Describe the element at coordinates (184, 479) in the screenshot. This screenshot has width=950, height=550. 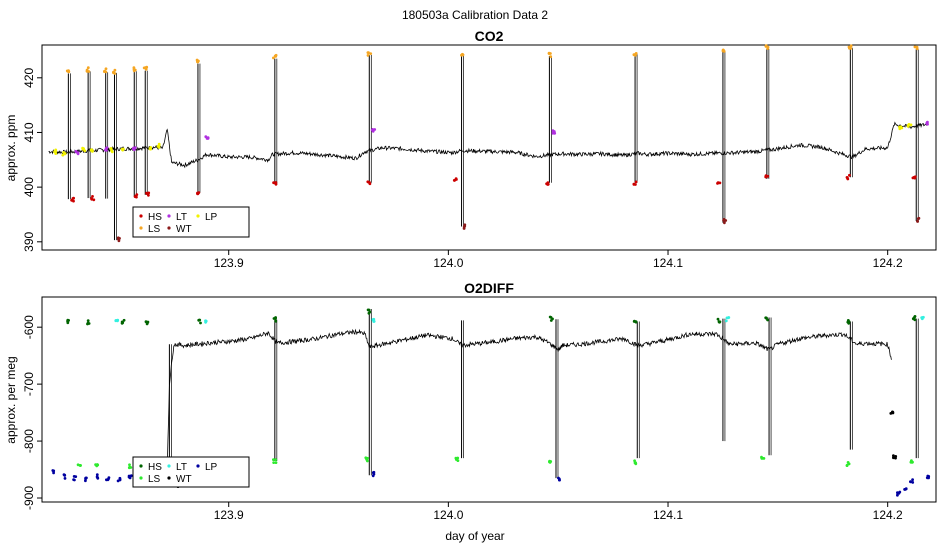
I see `o2diff-legend-wt: WT` at that location.